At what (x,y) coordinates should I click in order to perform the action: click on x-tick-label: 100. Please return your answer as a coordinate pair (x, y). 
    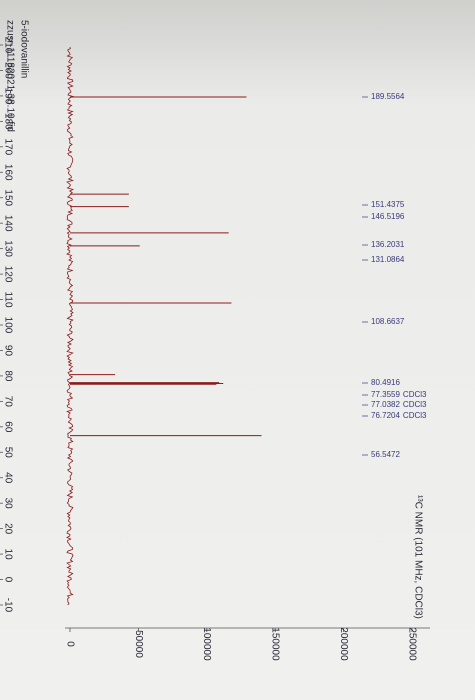
    Looking at the image, I should click on (7, 325).